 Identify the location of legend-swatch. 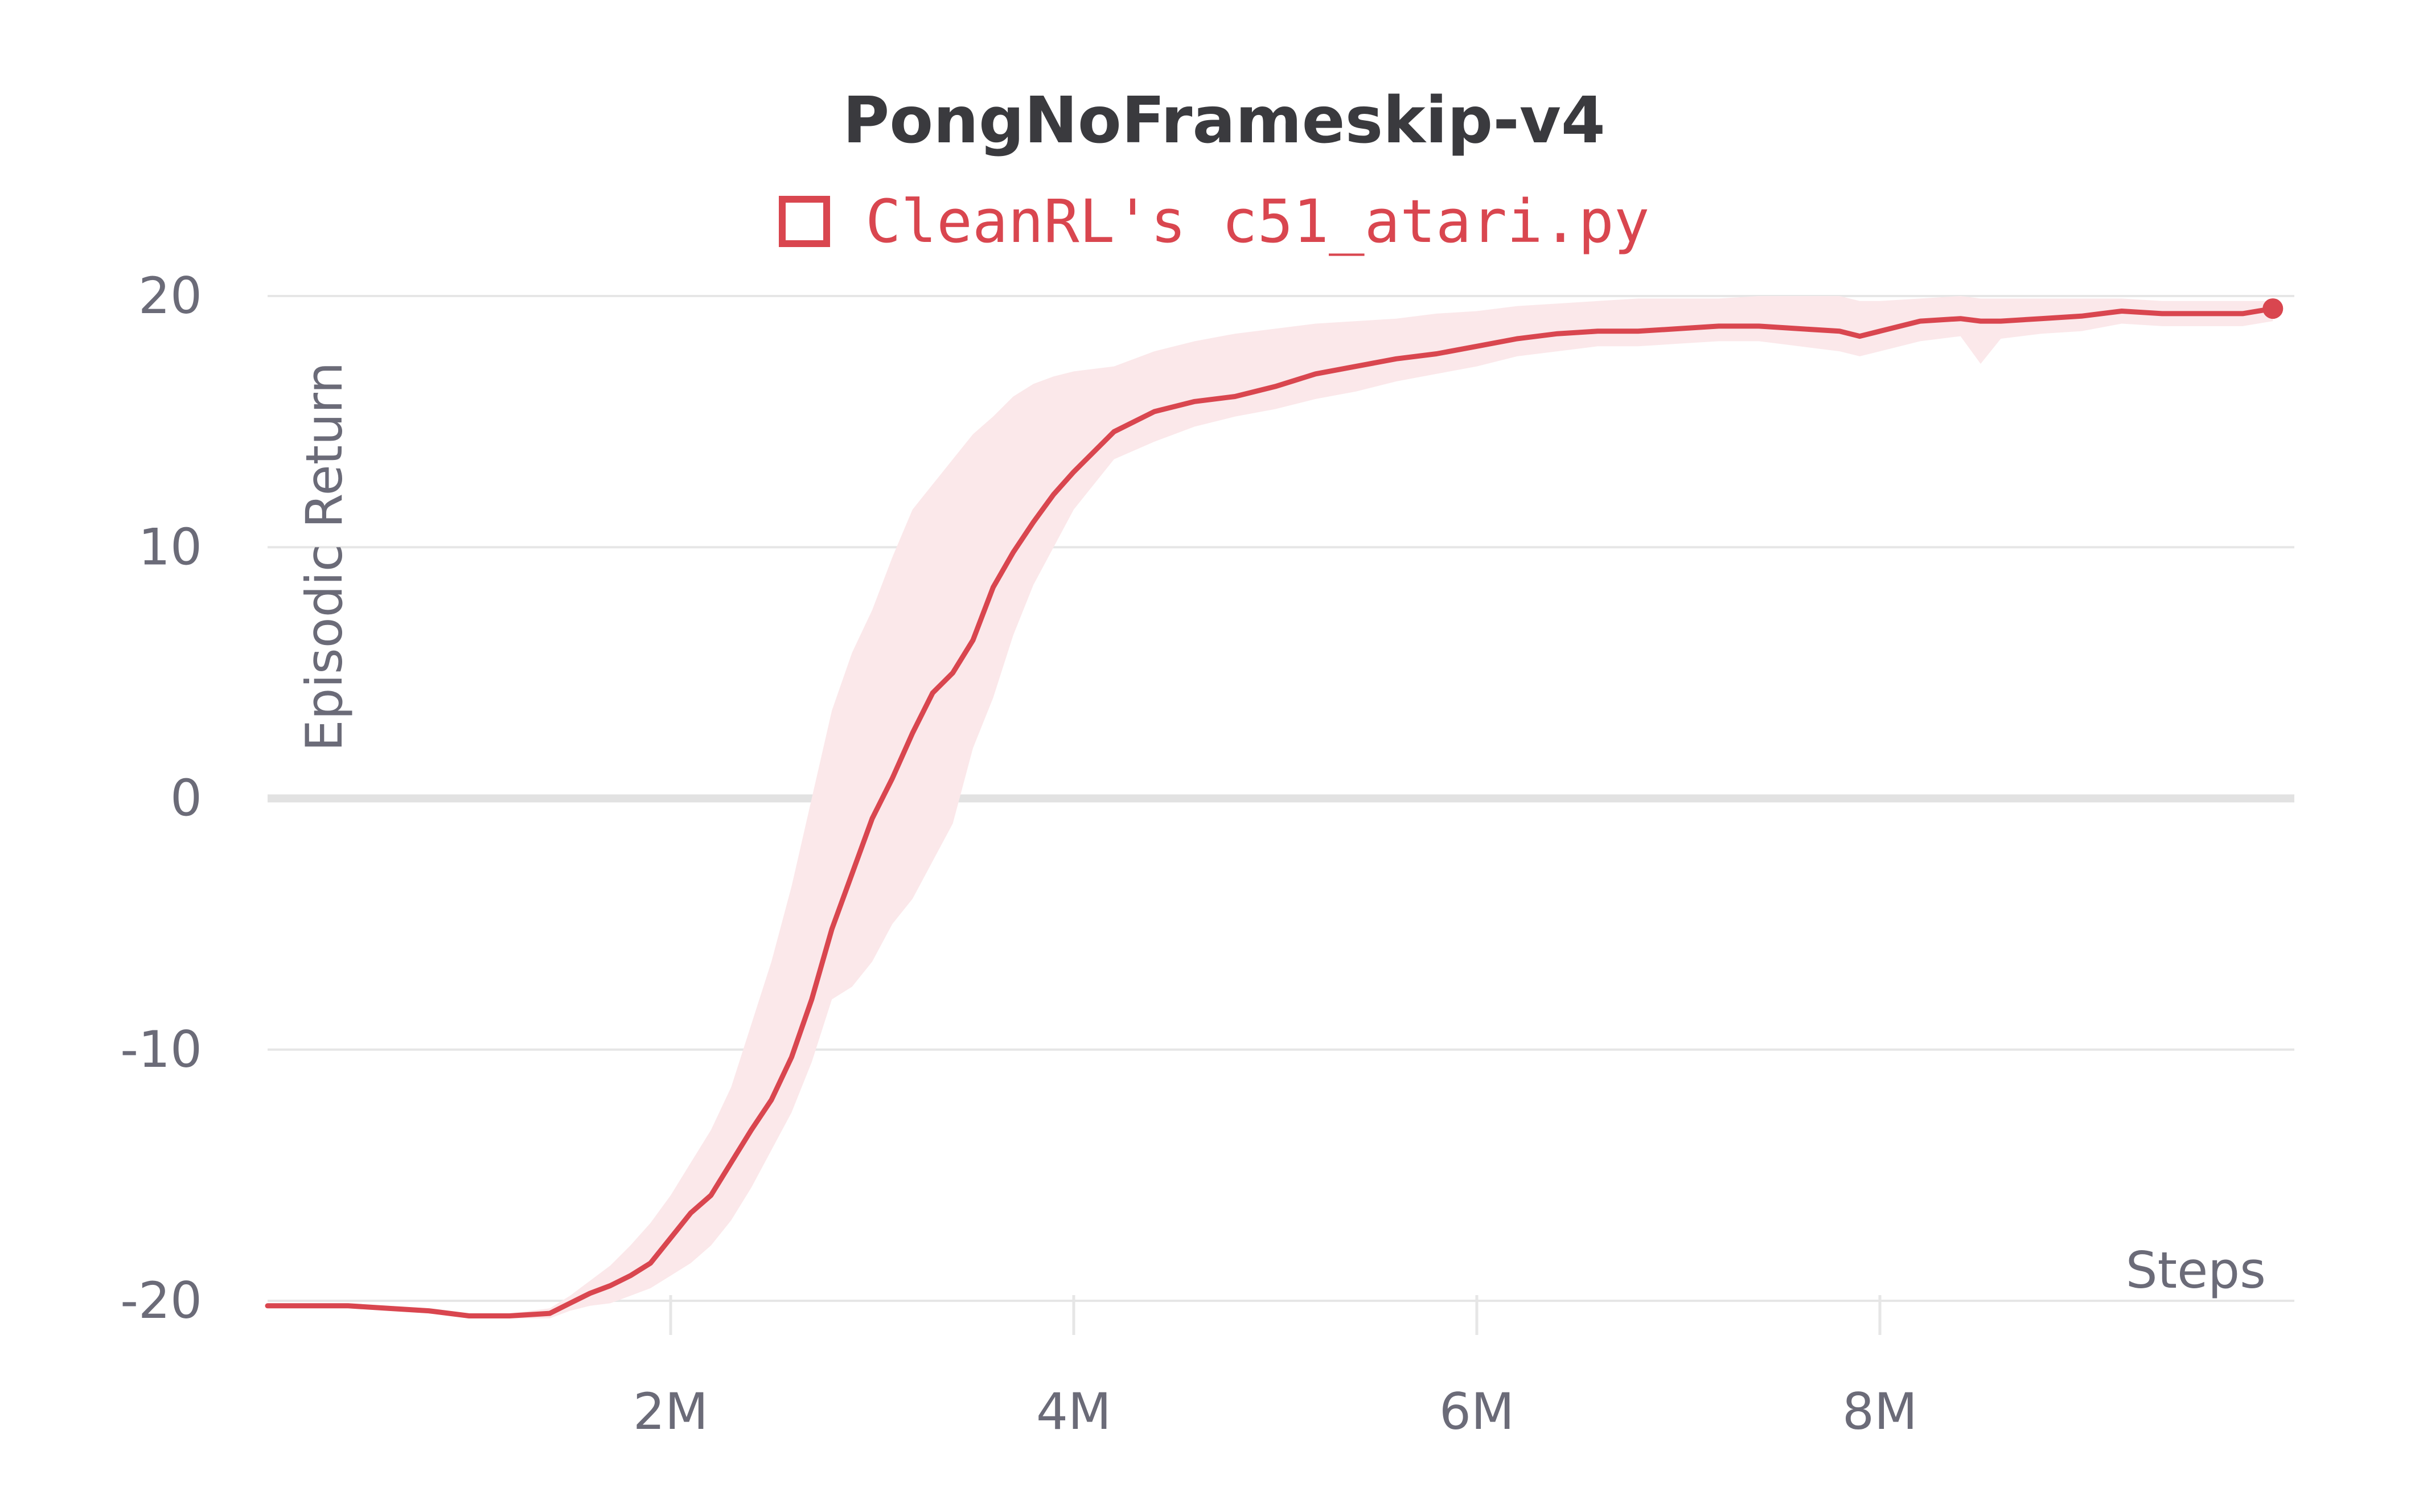
(804, 221).